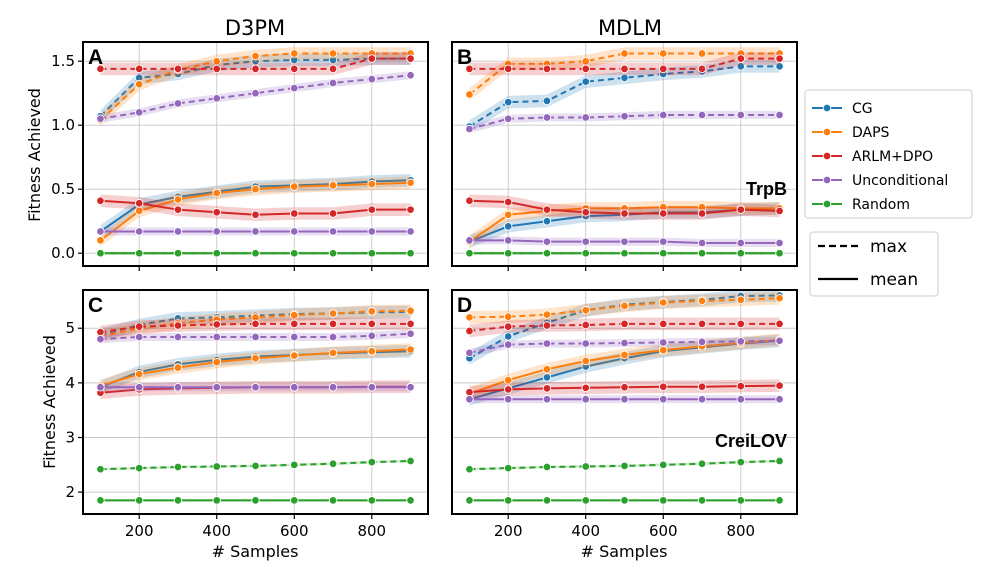 This screenshot has height=570, width=1000. I want to click on panel-a-daps-mean-band, so click(255, 211).